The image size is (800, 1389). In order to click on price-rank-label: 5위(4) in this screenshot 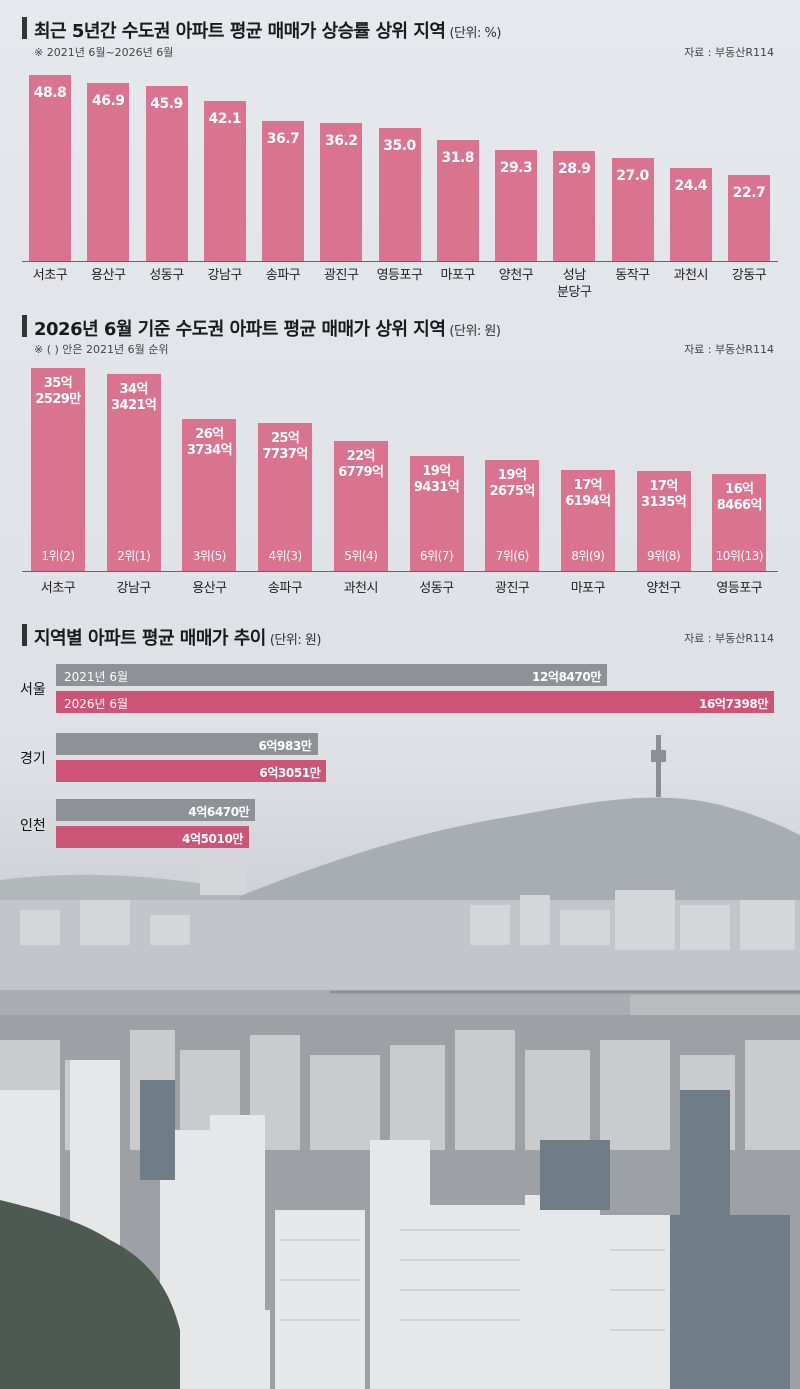, I will do `click(361, 556)`.